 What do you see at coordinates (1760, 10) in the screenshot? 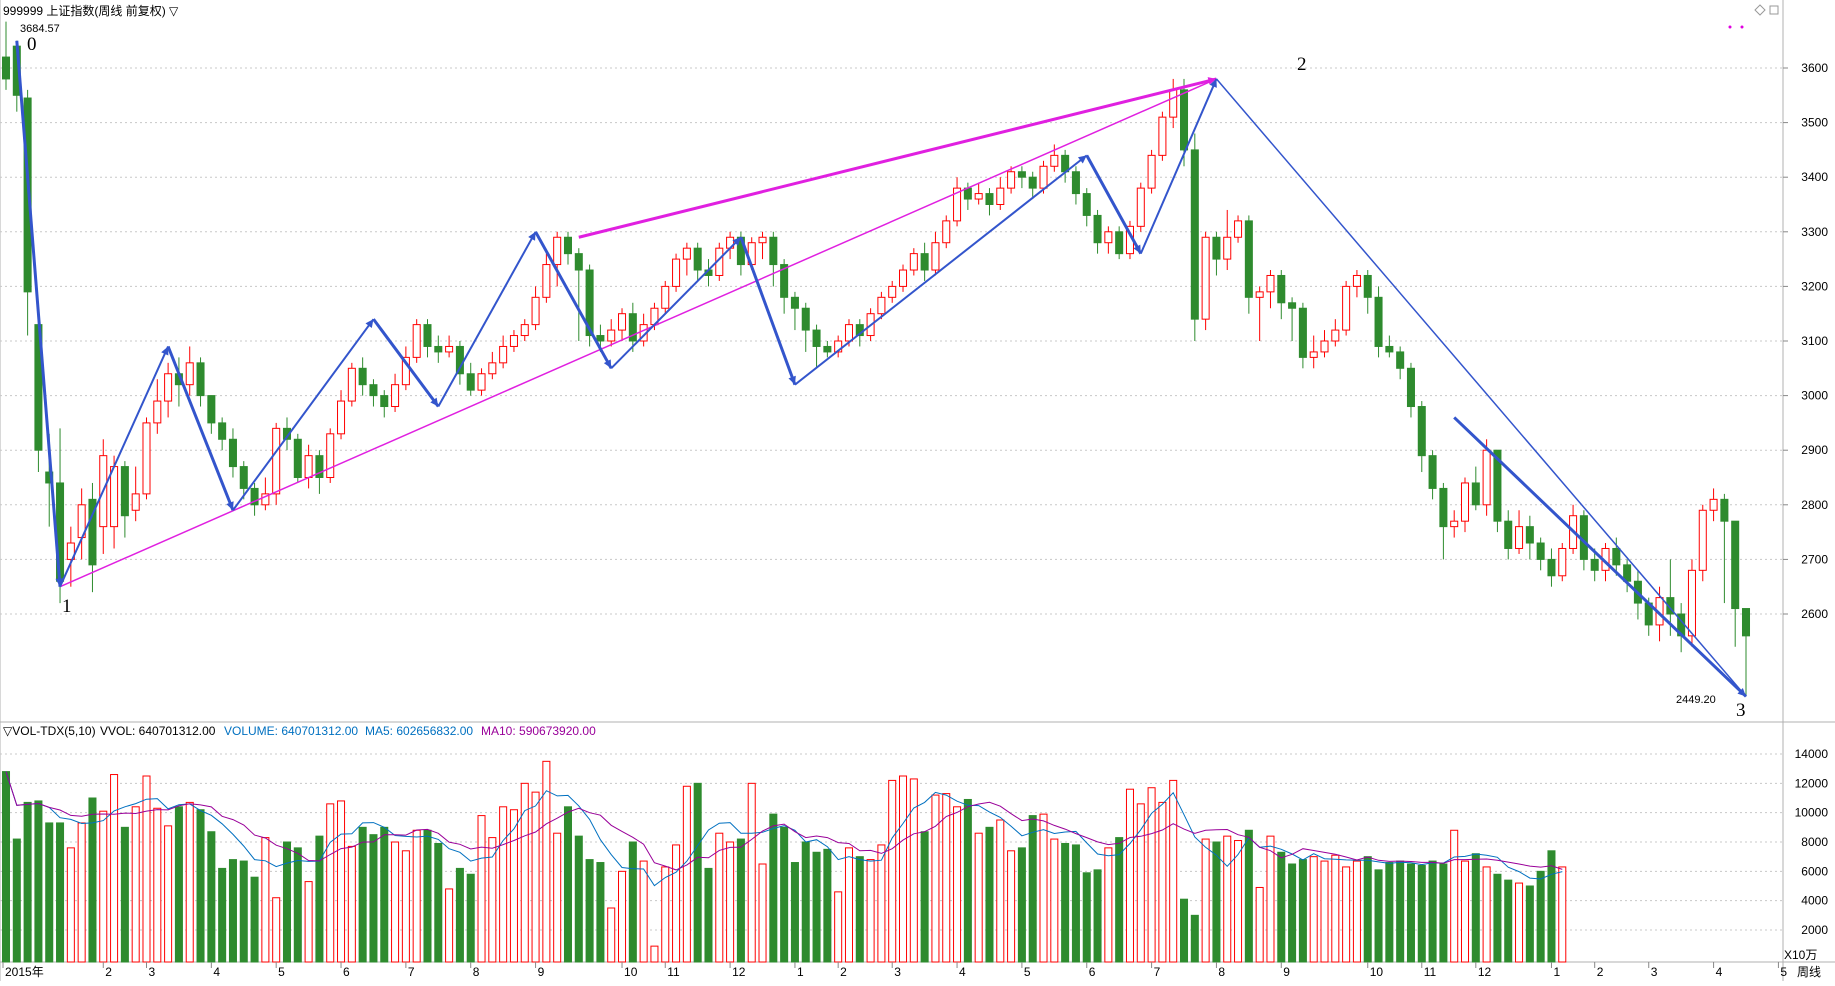
I see `diamond-icon` at bounding box center [1760, 10].